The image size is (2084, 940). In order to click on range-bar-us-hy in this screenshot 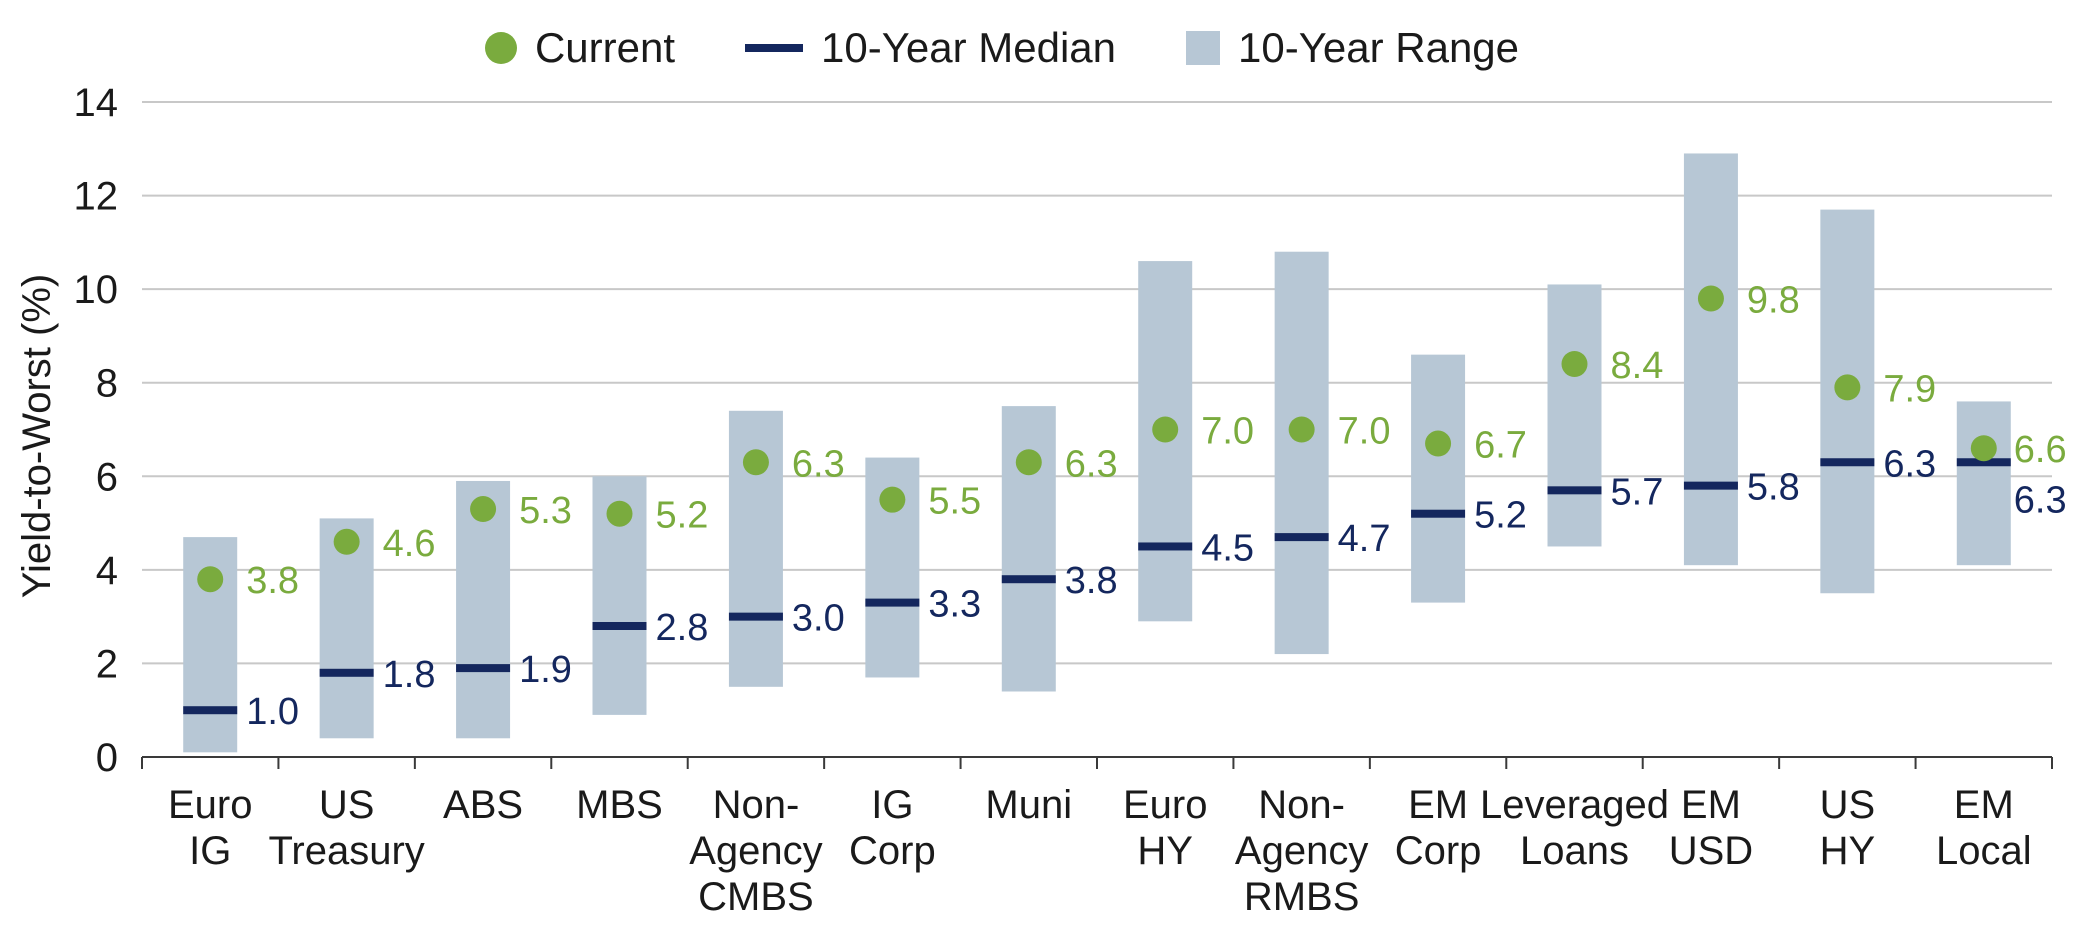, I will do `click(1847, 401)`.